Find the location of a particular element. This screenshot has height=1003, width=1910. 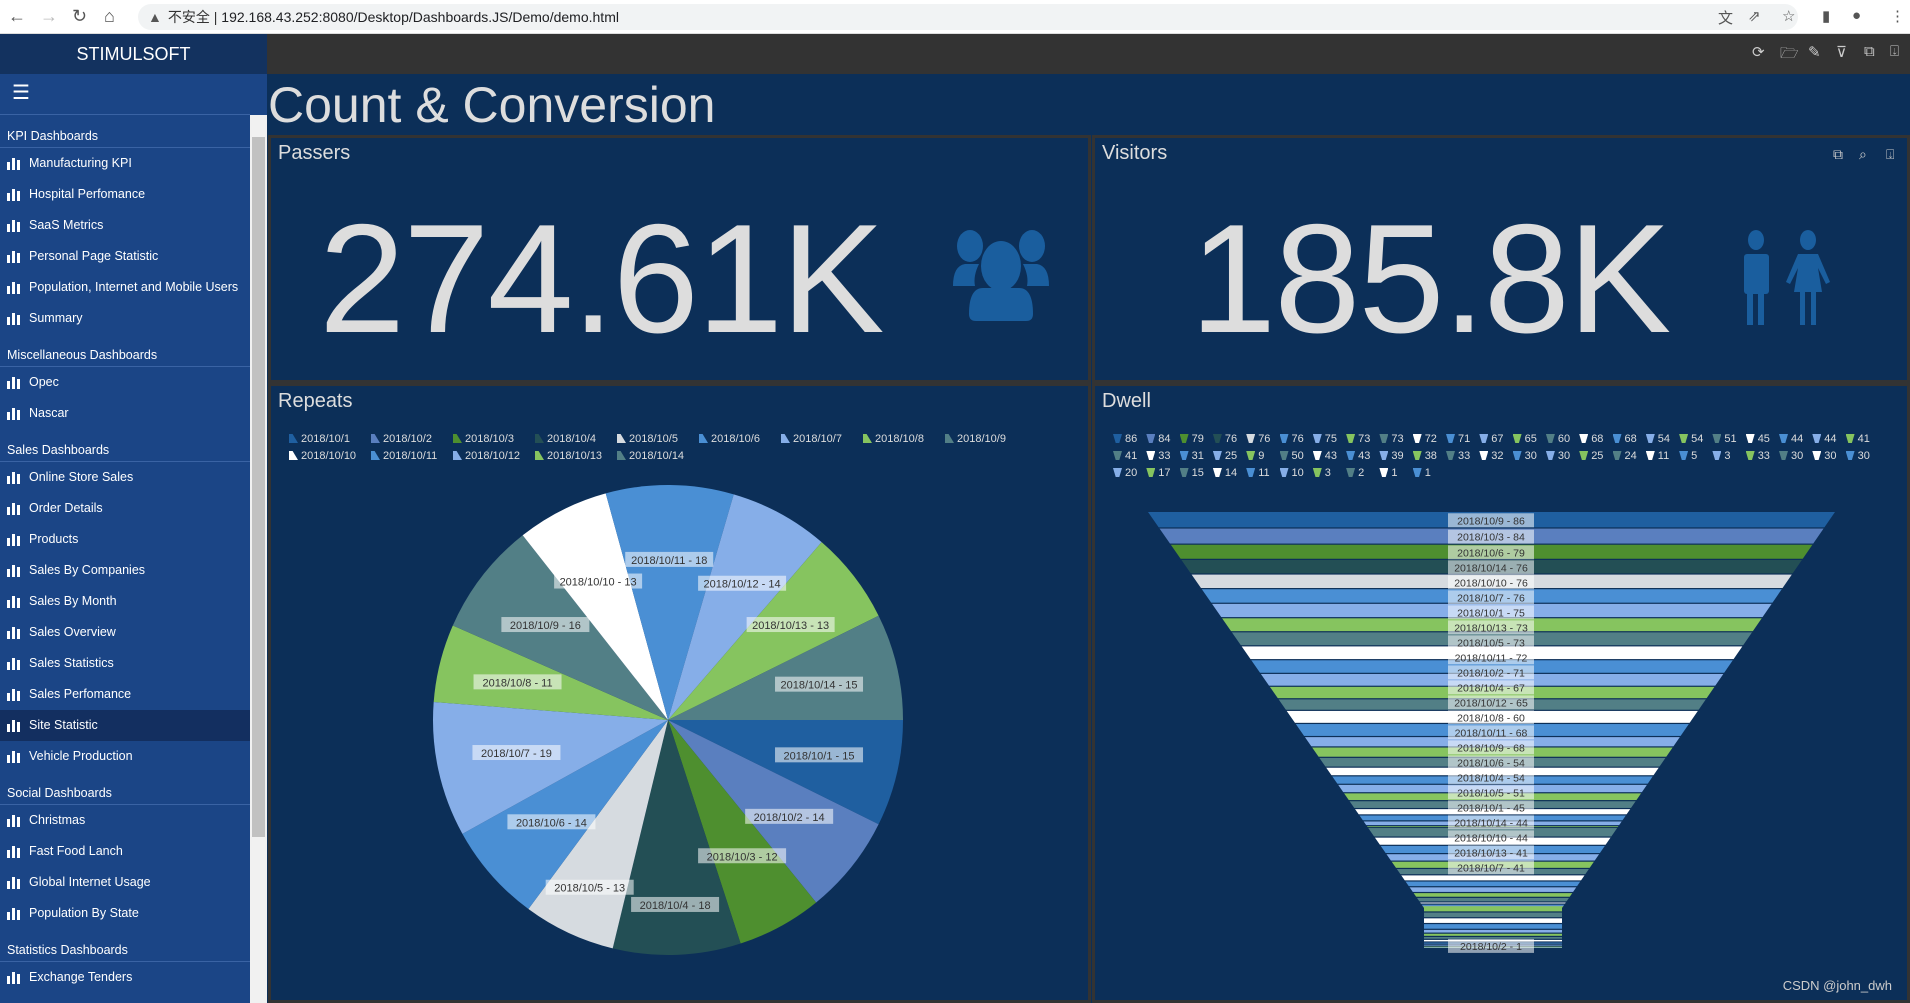

scrollbar-thumb is located at coordinates (258, 487).